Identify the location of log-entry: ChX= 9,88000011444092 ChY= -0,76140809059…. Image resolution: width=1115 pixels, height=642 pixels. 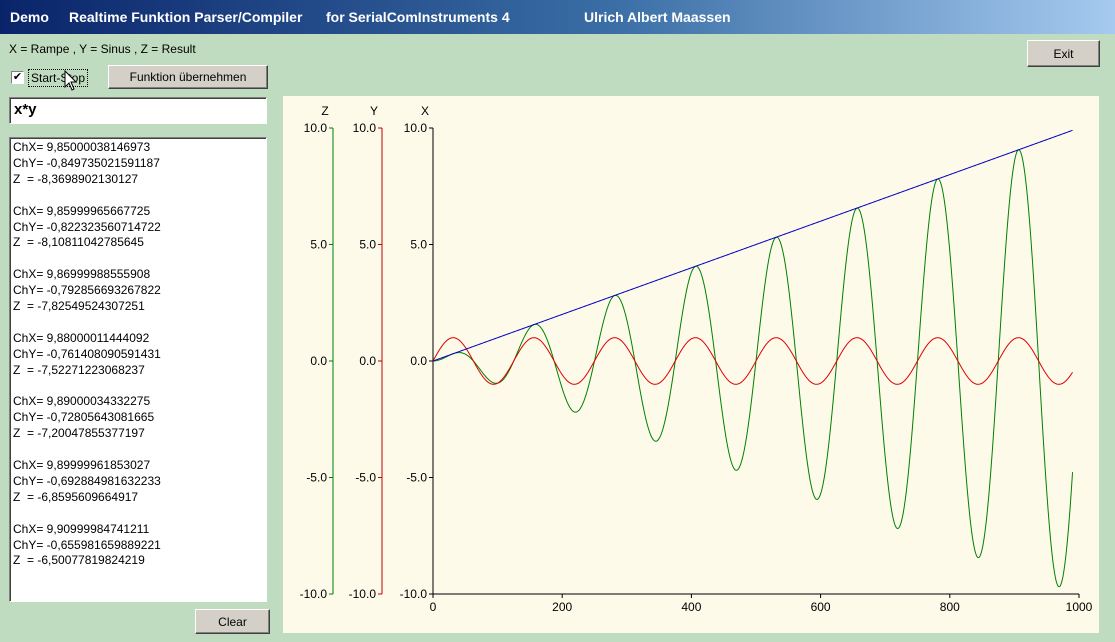
(138, 355).